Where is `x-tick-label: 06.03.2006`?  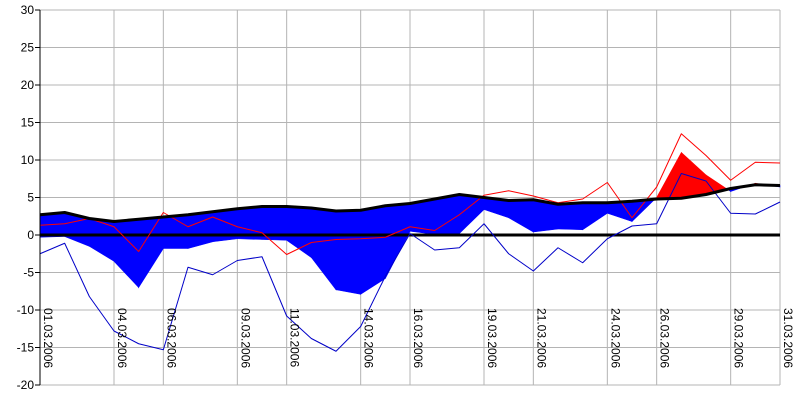
x-tick-label: 06.03.2006 is located at coordinates (171, 338).